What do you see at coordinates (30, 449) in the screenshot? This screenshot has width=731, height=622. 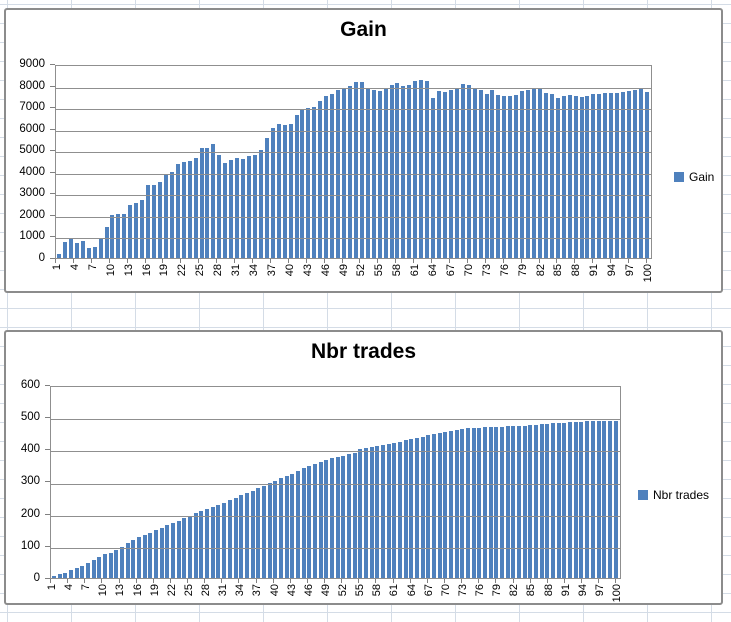 I see `y-axis-label: 400` at bounding box center [30, 449].